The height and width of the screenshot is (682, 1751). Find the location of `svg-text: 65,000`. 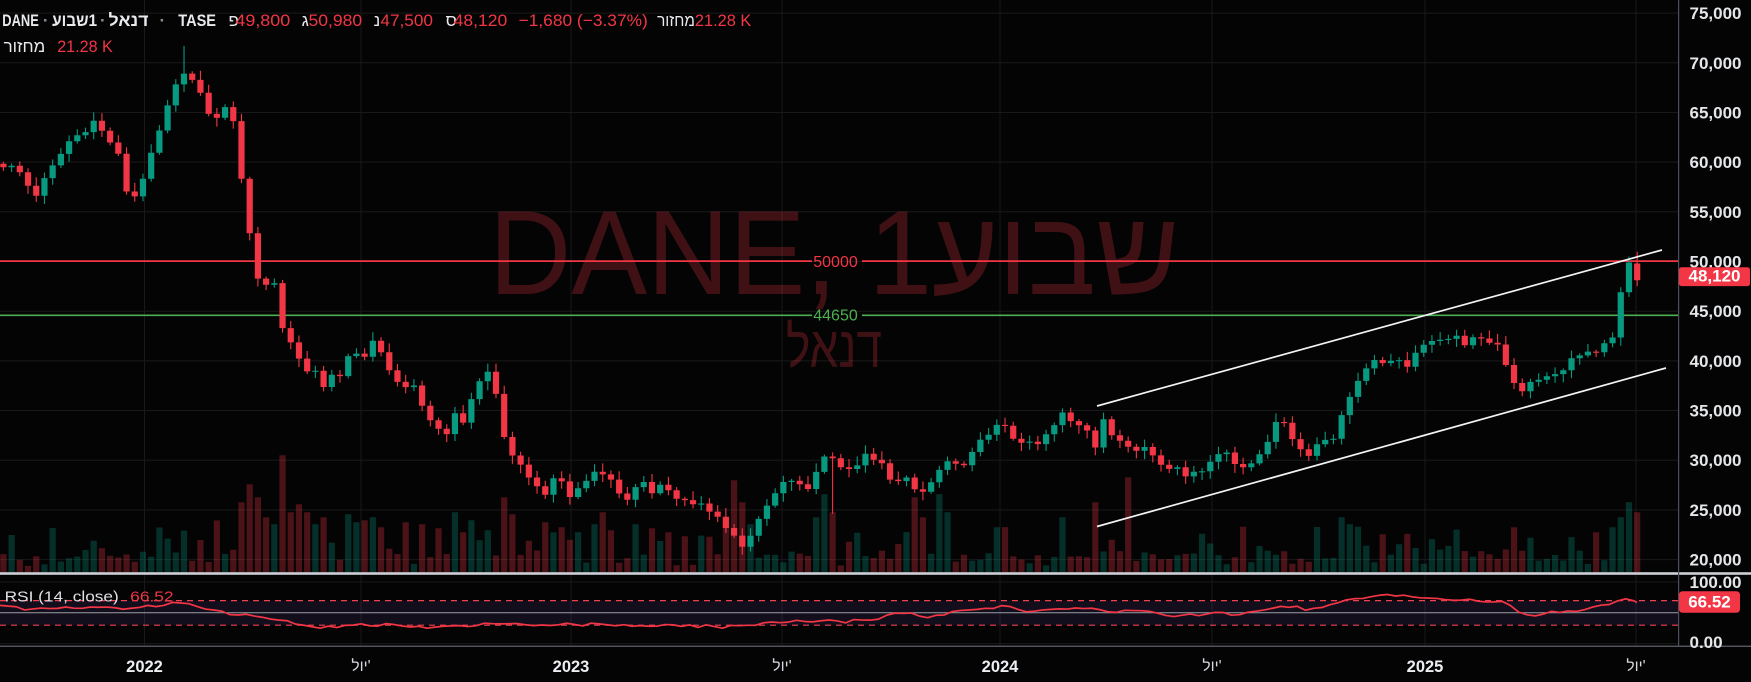

svg-text: 65,000 is located at coordinates (1716, 113).